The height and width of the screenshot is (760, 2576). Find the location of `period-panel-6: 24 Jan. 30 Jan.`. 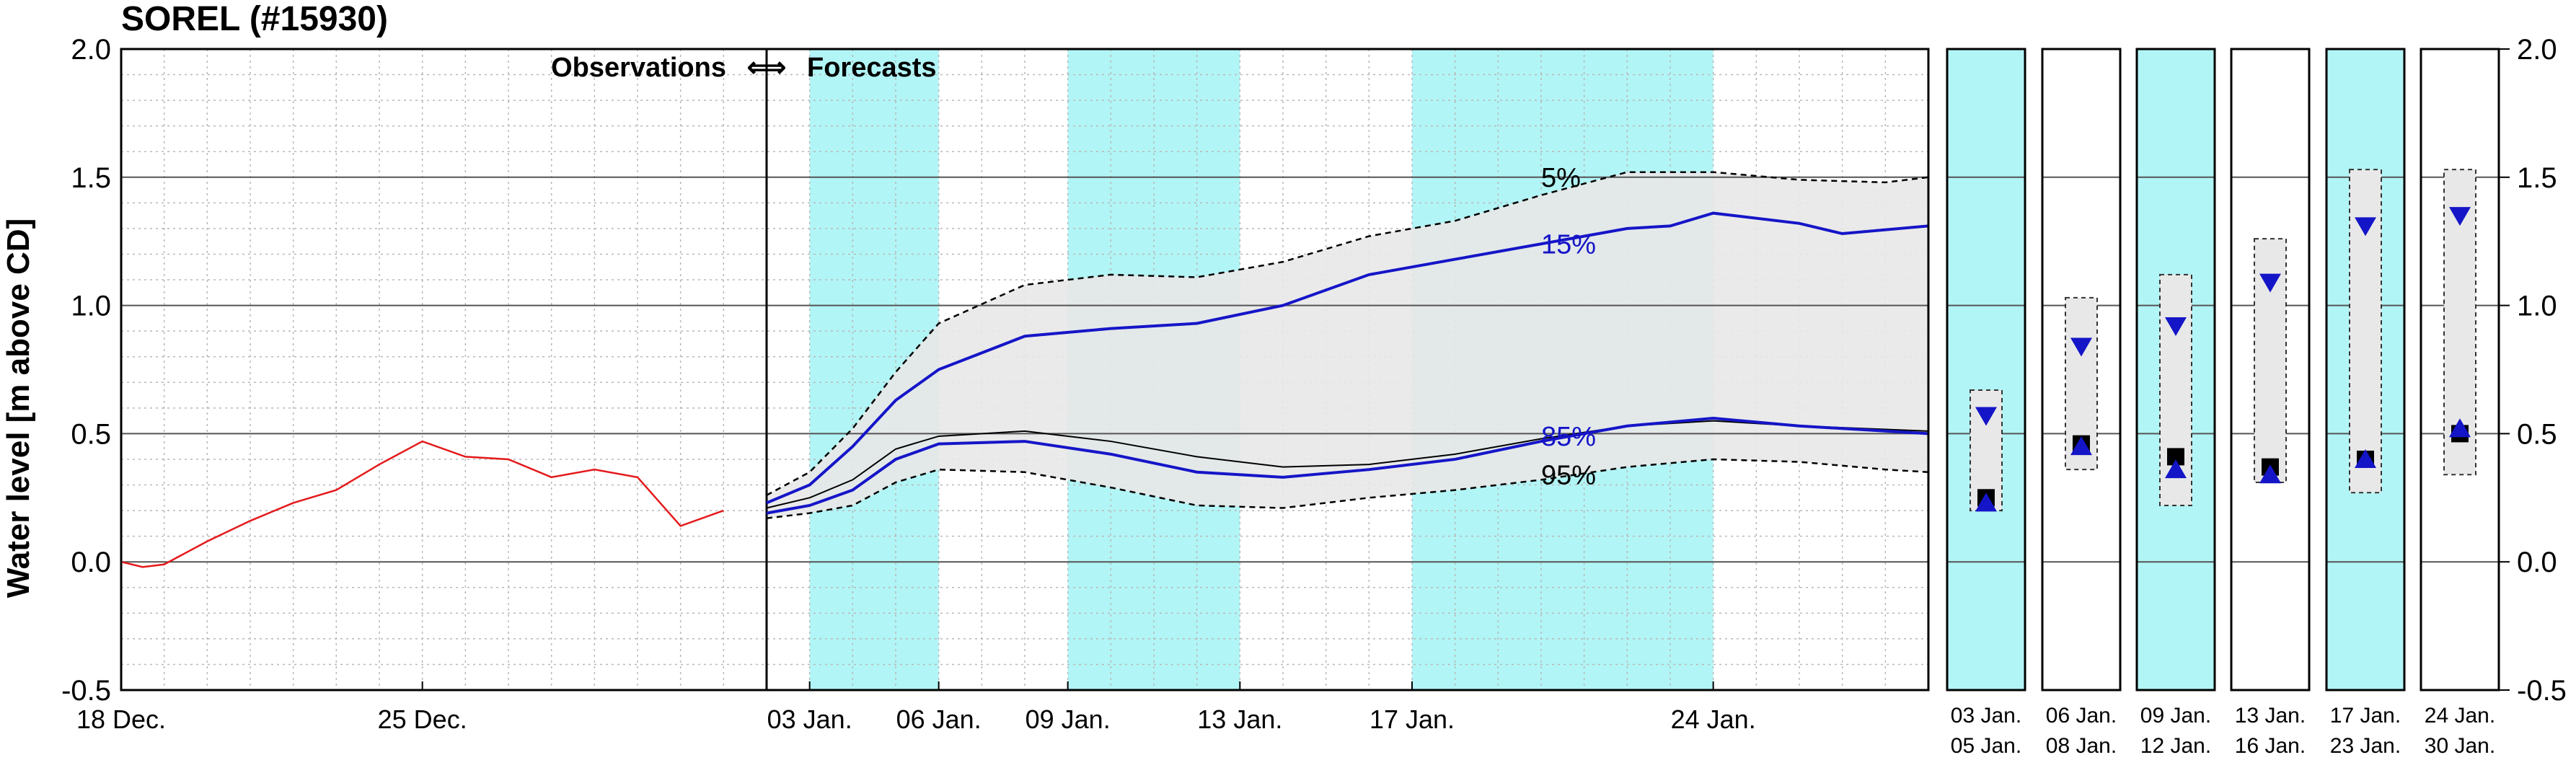

period-panel-6: 24 Jan. 30 Jan. is located at coordinates (2460, 403).